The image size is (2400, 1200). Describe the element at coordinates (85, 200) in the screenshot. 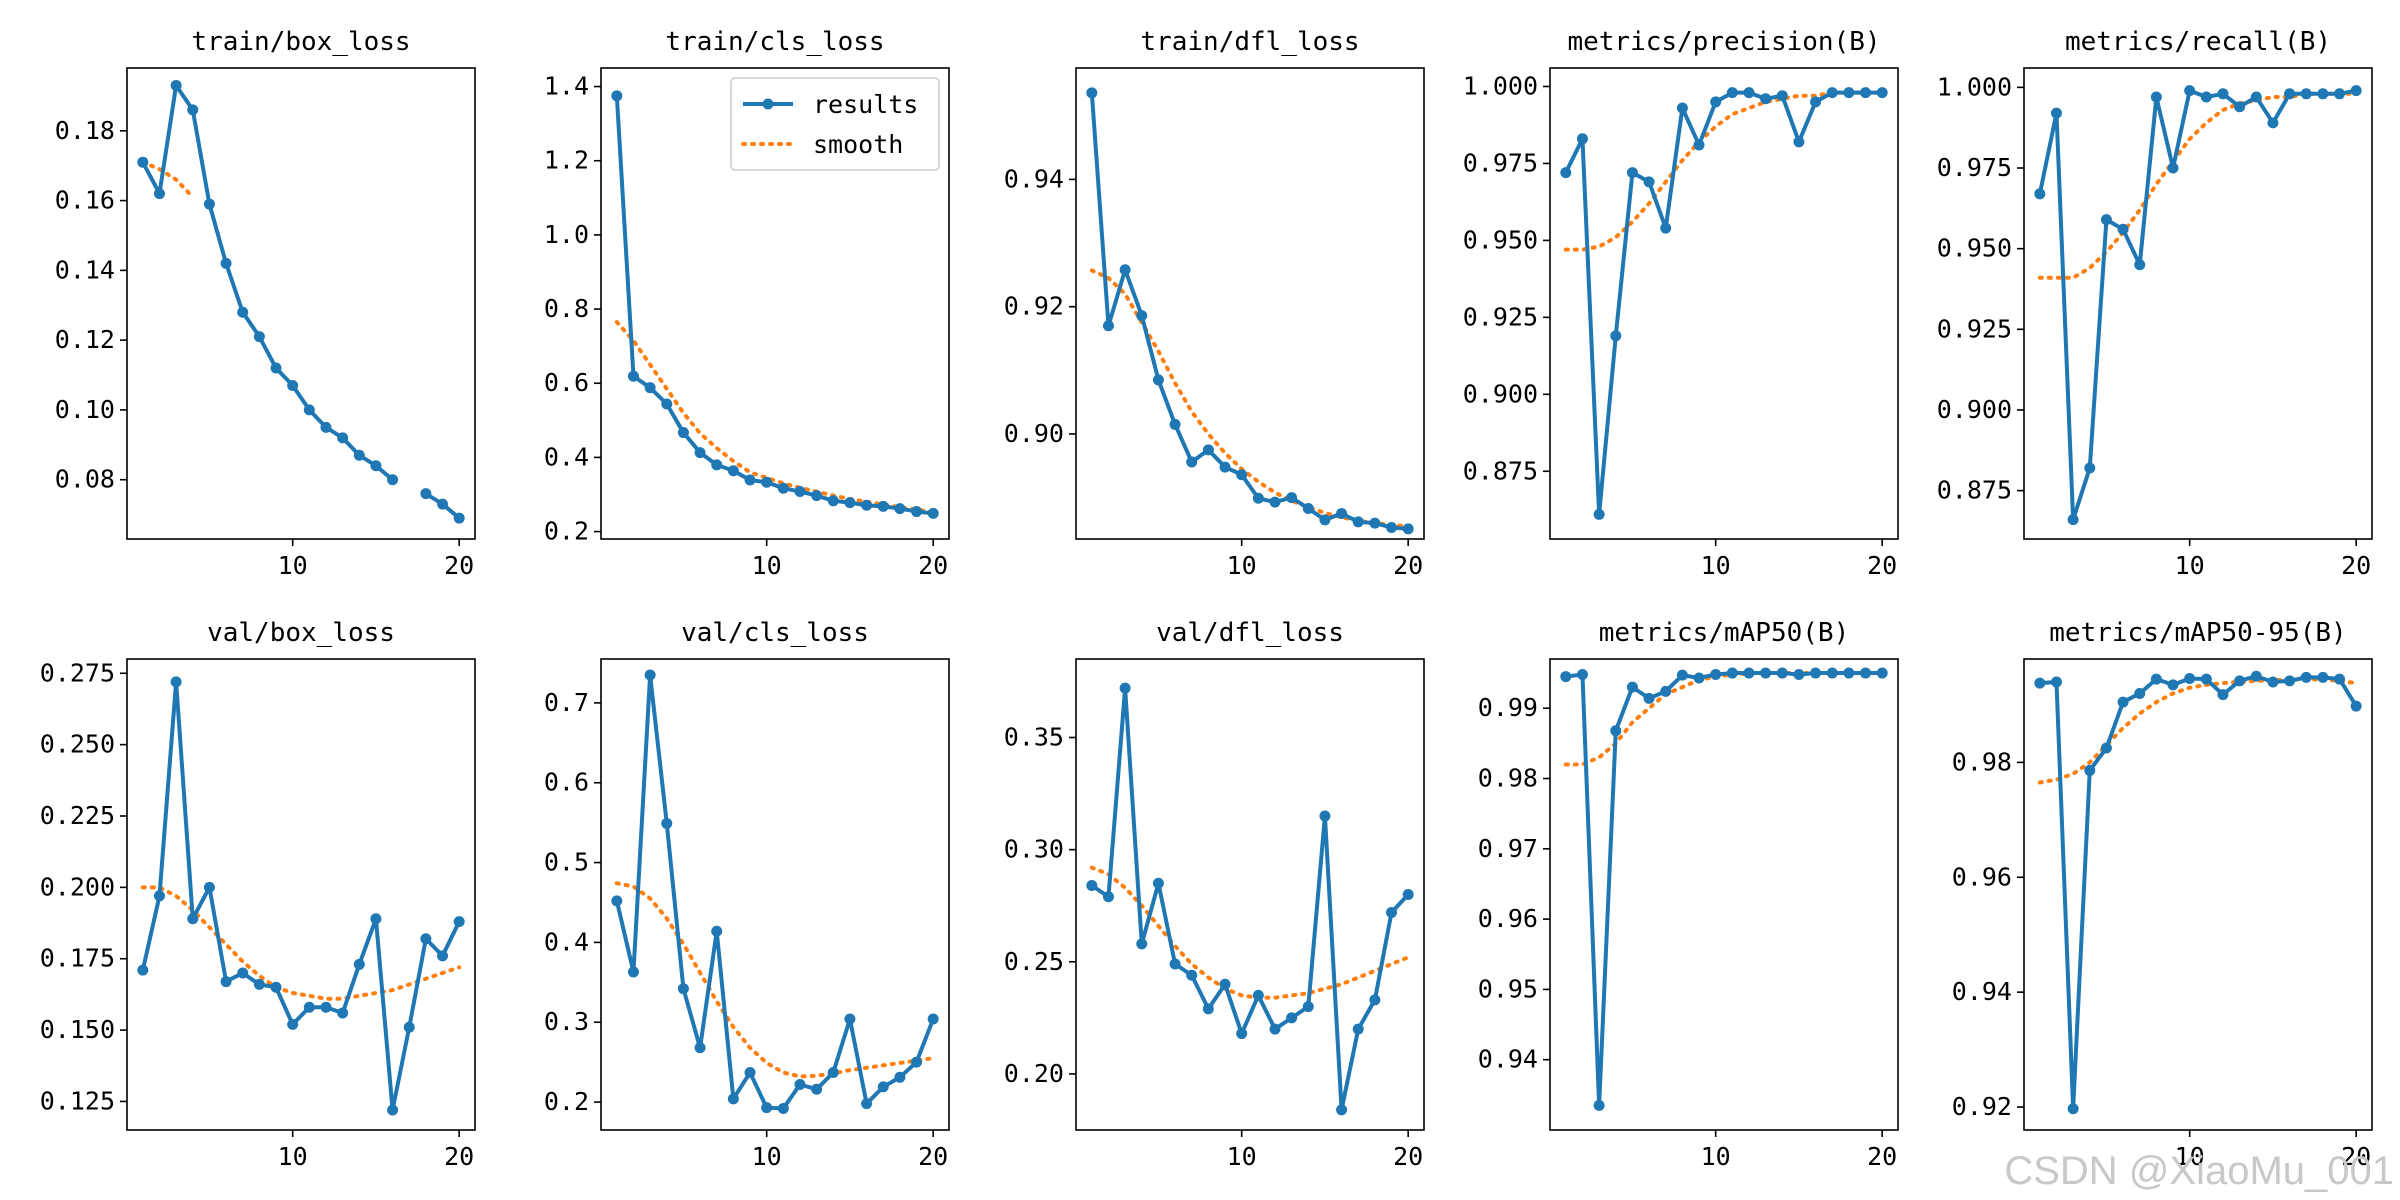

I see `y-tick-label: 0.16` at that location.